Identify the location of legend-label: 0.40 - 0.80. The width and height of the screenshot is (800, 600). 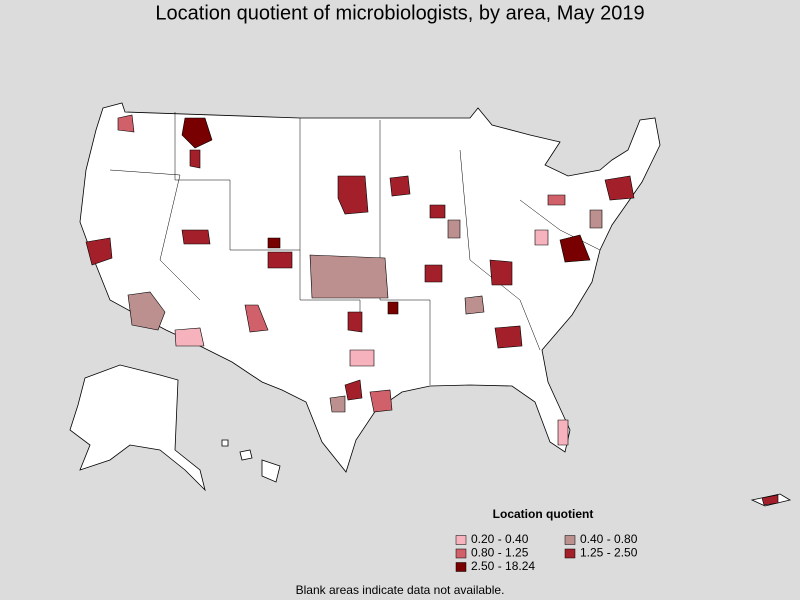
(609, 539).